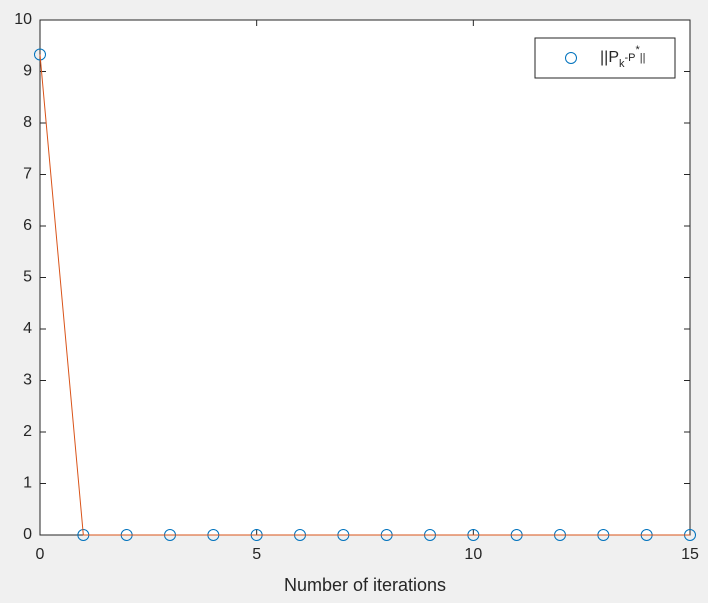 Image resolution: width=708 pixels, height=603 pixels. I want to click on legend-box, so click(605, 58).